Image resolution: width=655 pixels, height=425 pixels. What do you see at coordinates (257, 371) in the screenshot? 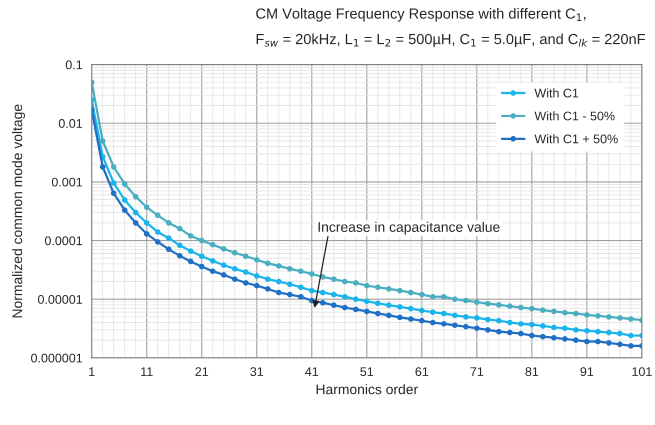
I see `x-tick-label: 31` at bounding box center [257, 371].